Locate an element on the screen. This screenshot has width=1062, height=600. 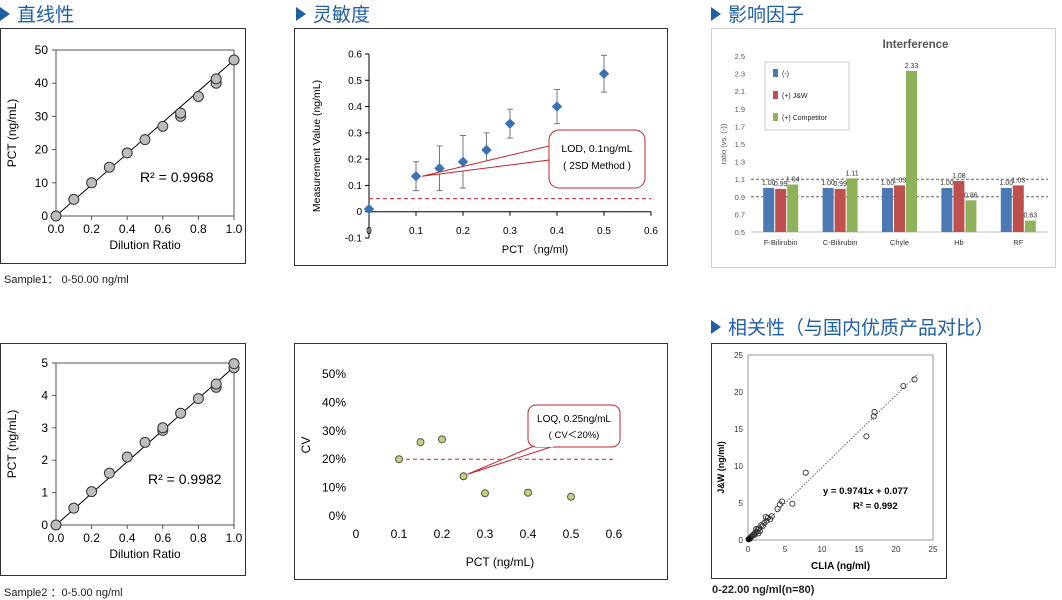
x-category-label: Hb is located at coordinates (959, 242).